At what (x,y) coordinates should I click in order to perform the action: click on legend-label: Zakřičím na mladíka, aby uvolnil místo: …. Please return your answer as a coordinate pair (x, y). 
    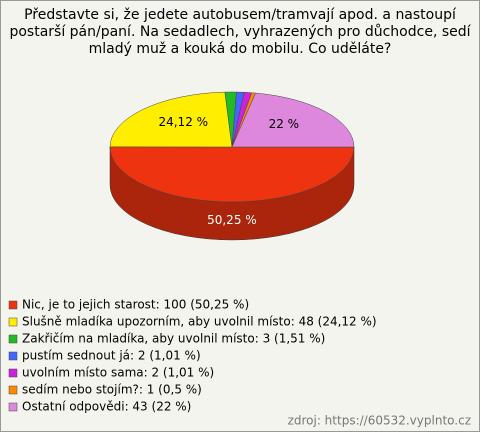
    Looking at the image, I should click on (173, 339).